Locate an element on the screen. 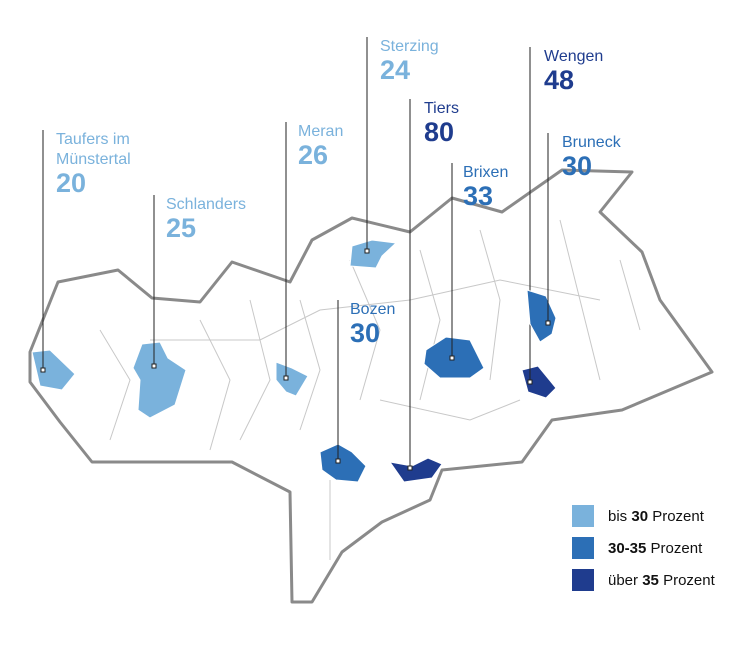 The height and width of the screenshot is (645, 750). marker-name: Bozen is located at coordinates (372, 309).